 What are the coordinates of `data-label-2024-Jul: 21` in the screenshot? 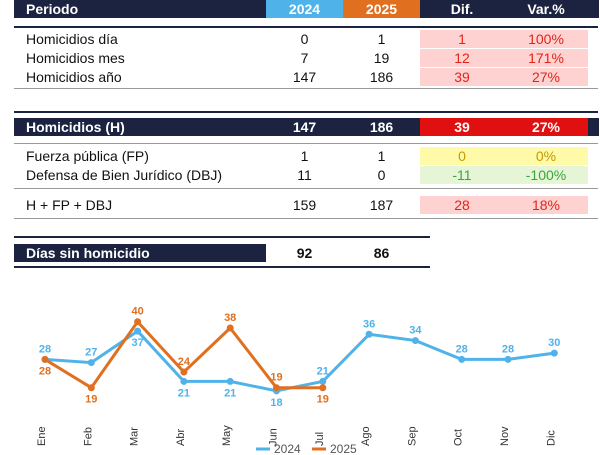 It's located at (323, 371).